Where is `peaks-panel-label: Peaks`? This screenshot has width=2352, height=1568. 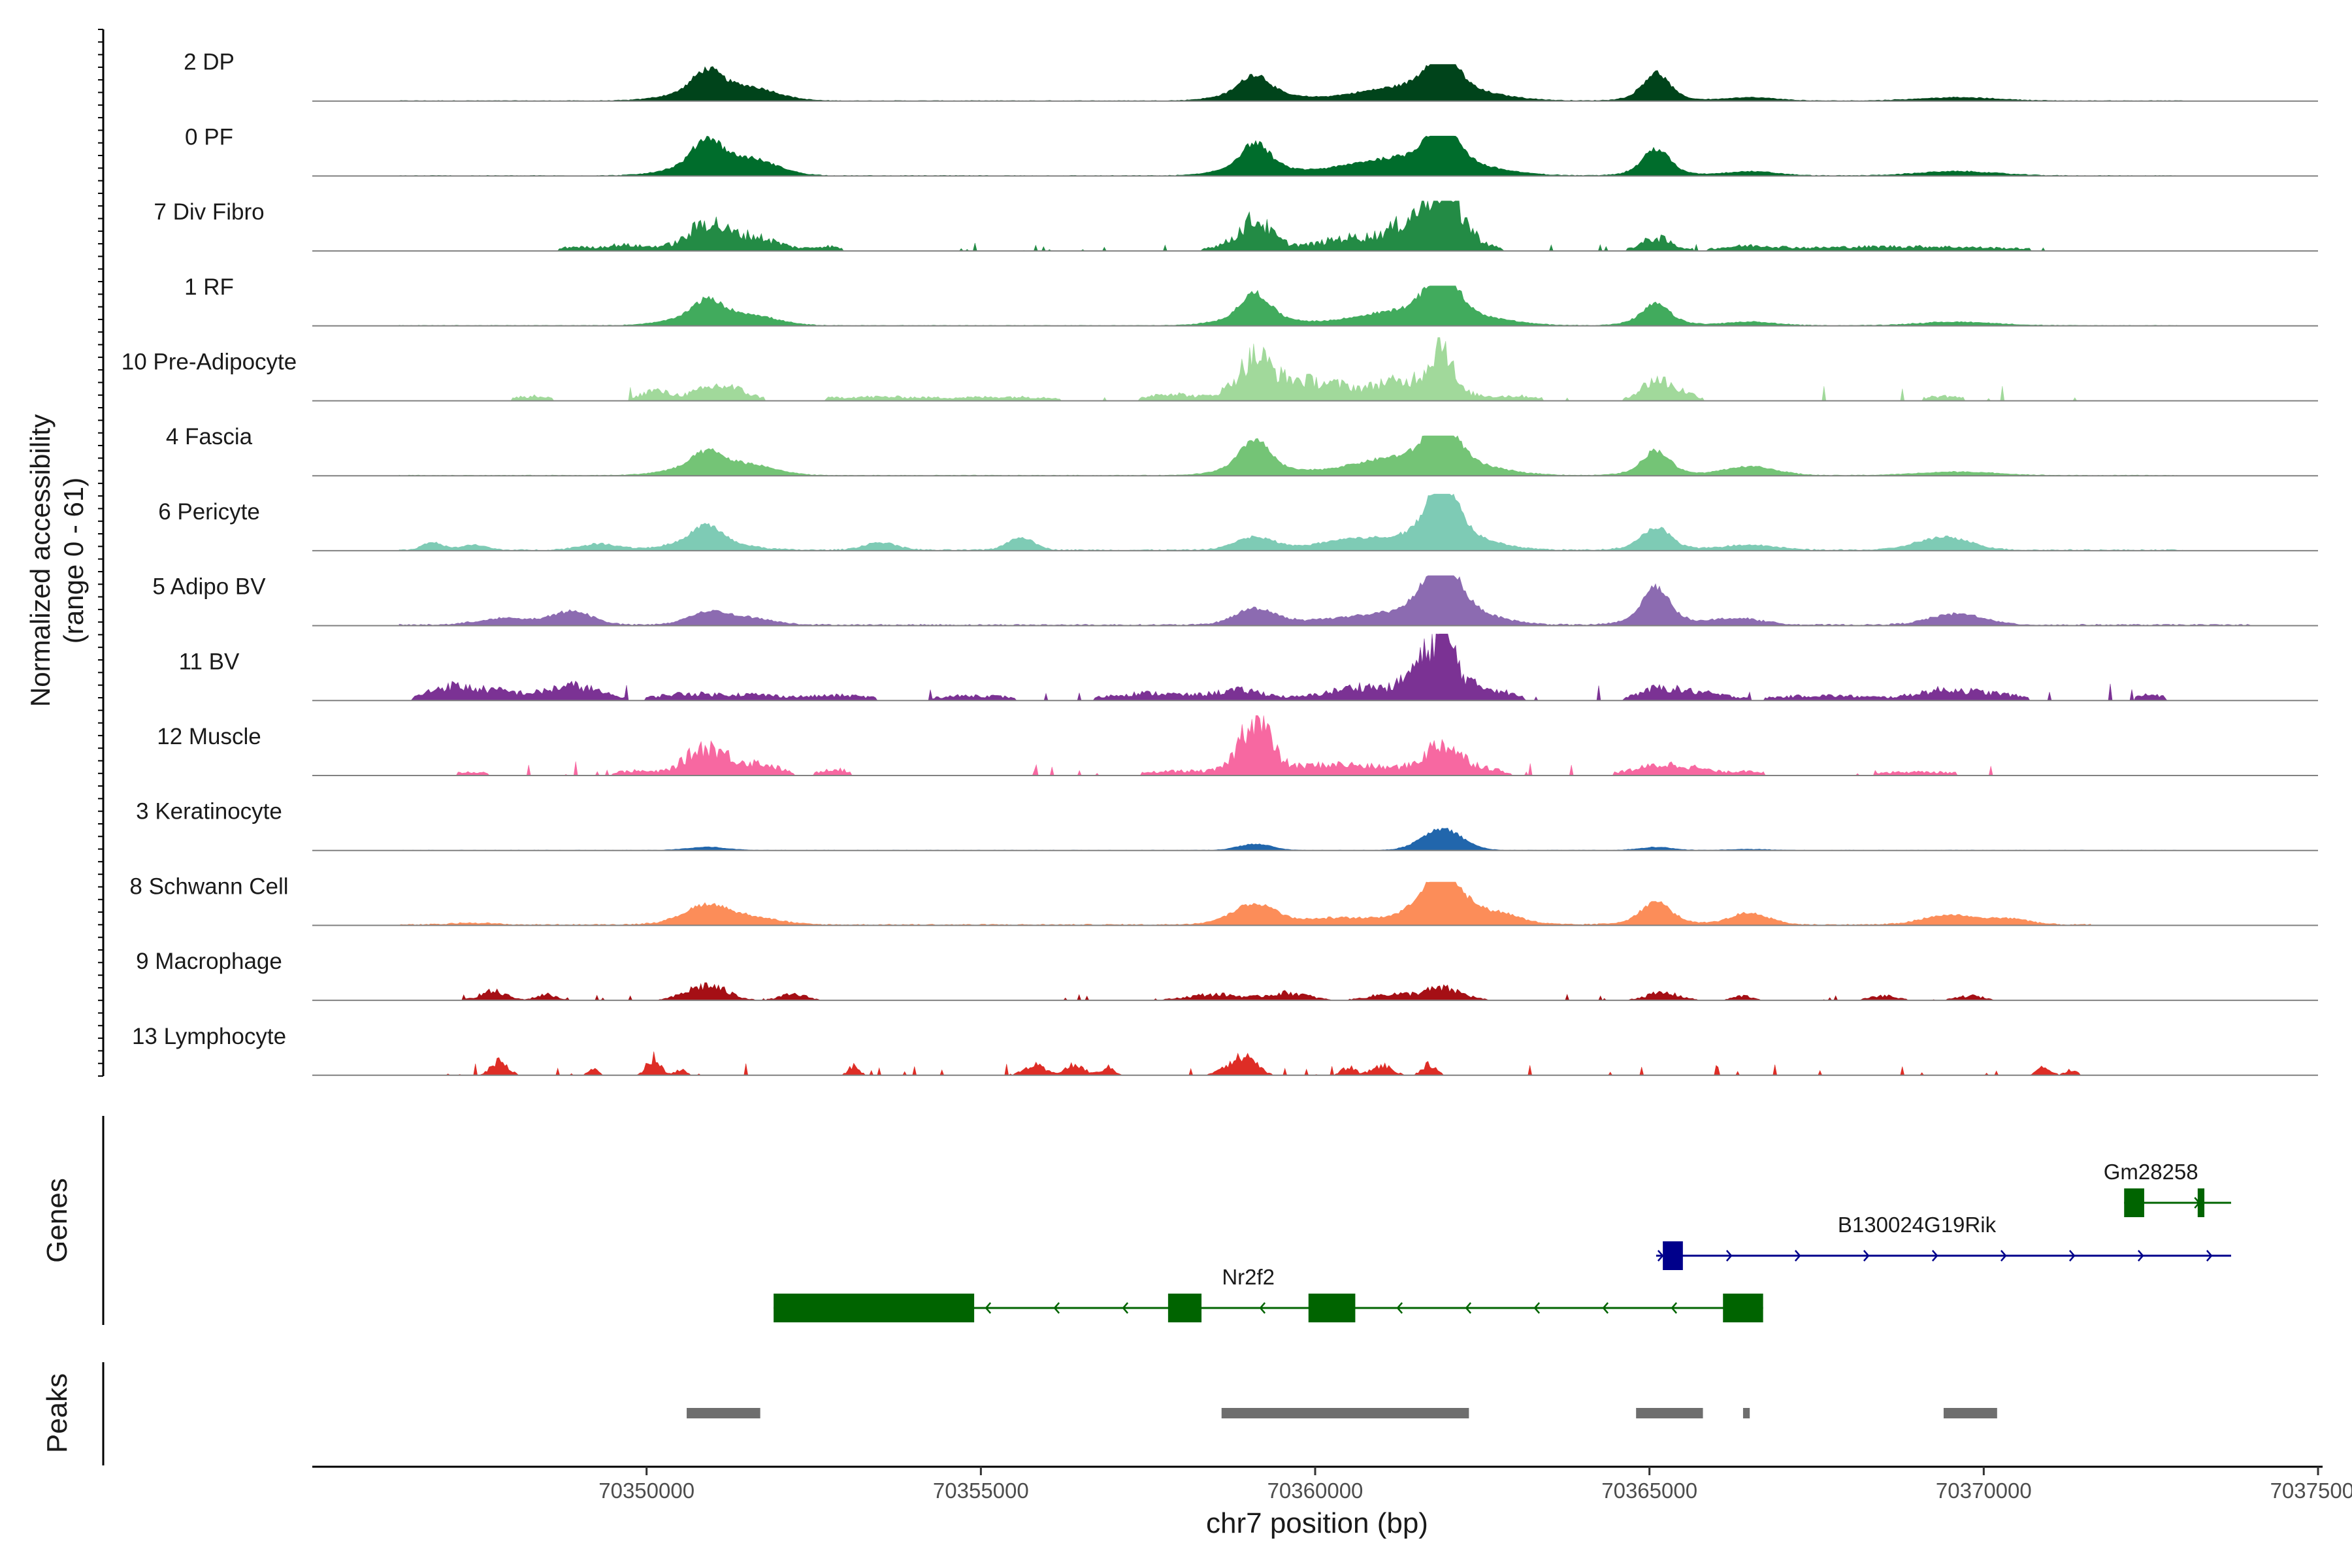 peaks-panel-label: Peaks is located at coordinates (57, 1413).